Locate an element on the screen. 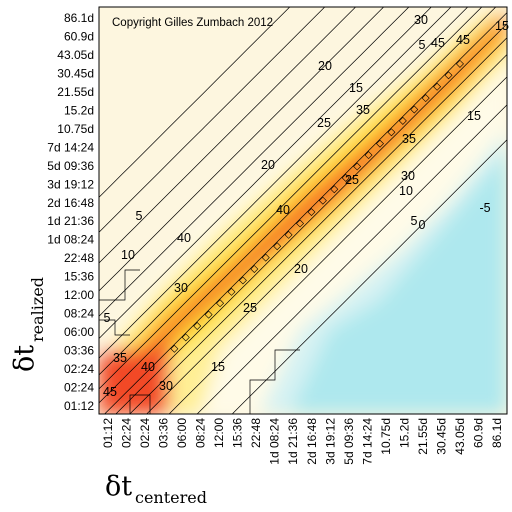  y-tick-label: 15.2d is located at coordinates (79, 110).